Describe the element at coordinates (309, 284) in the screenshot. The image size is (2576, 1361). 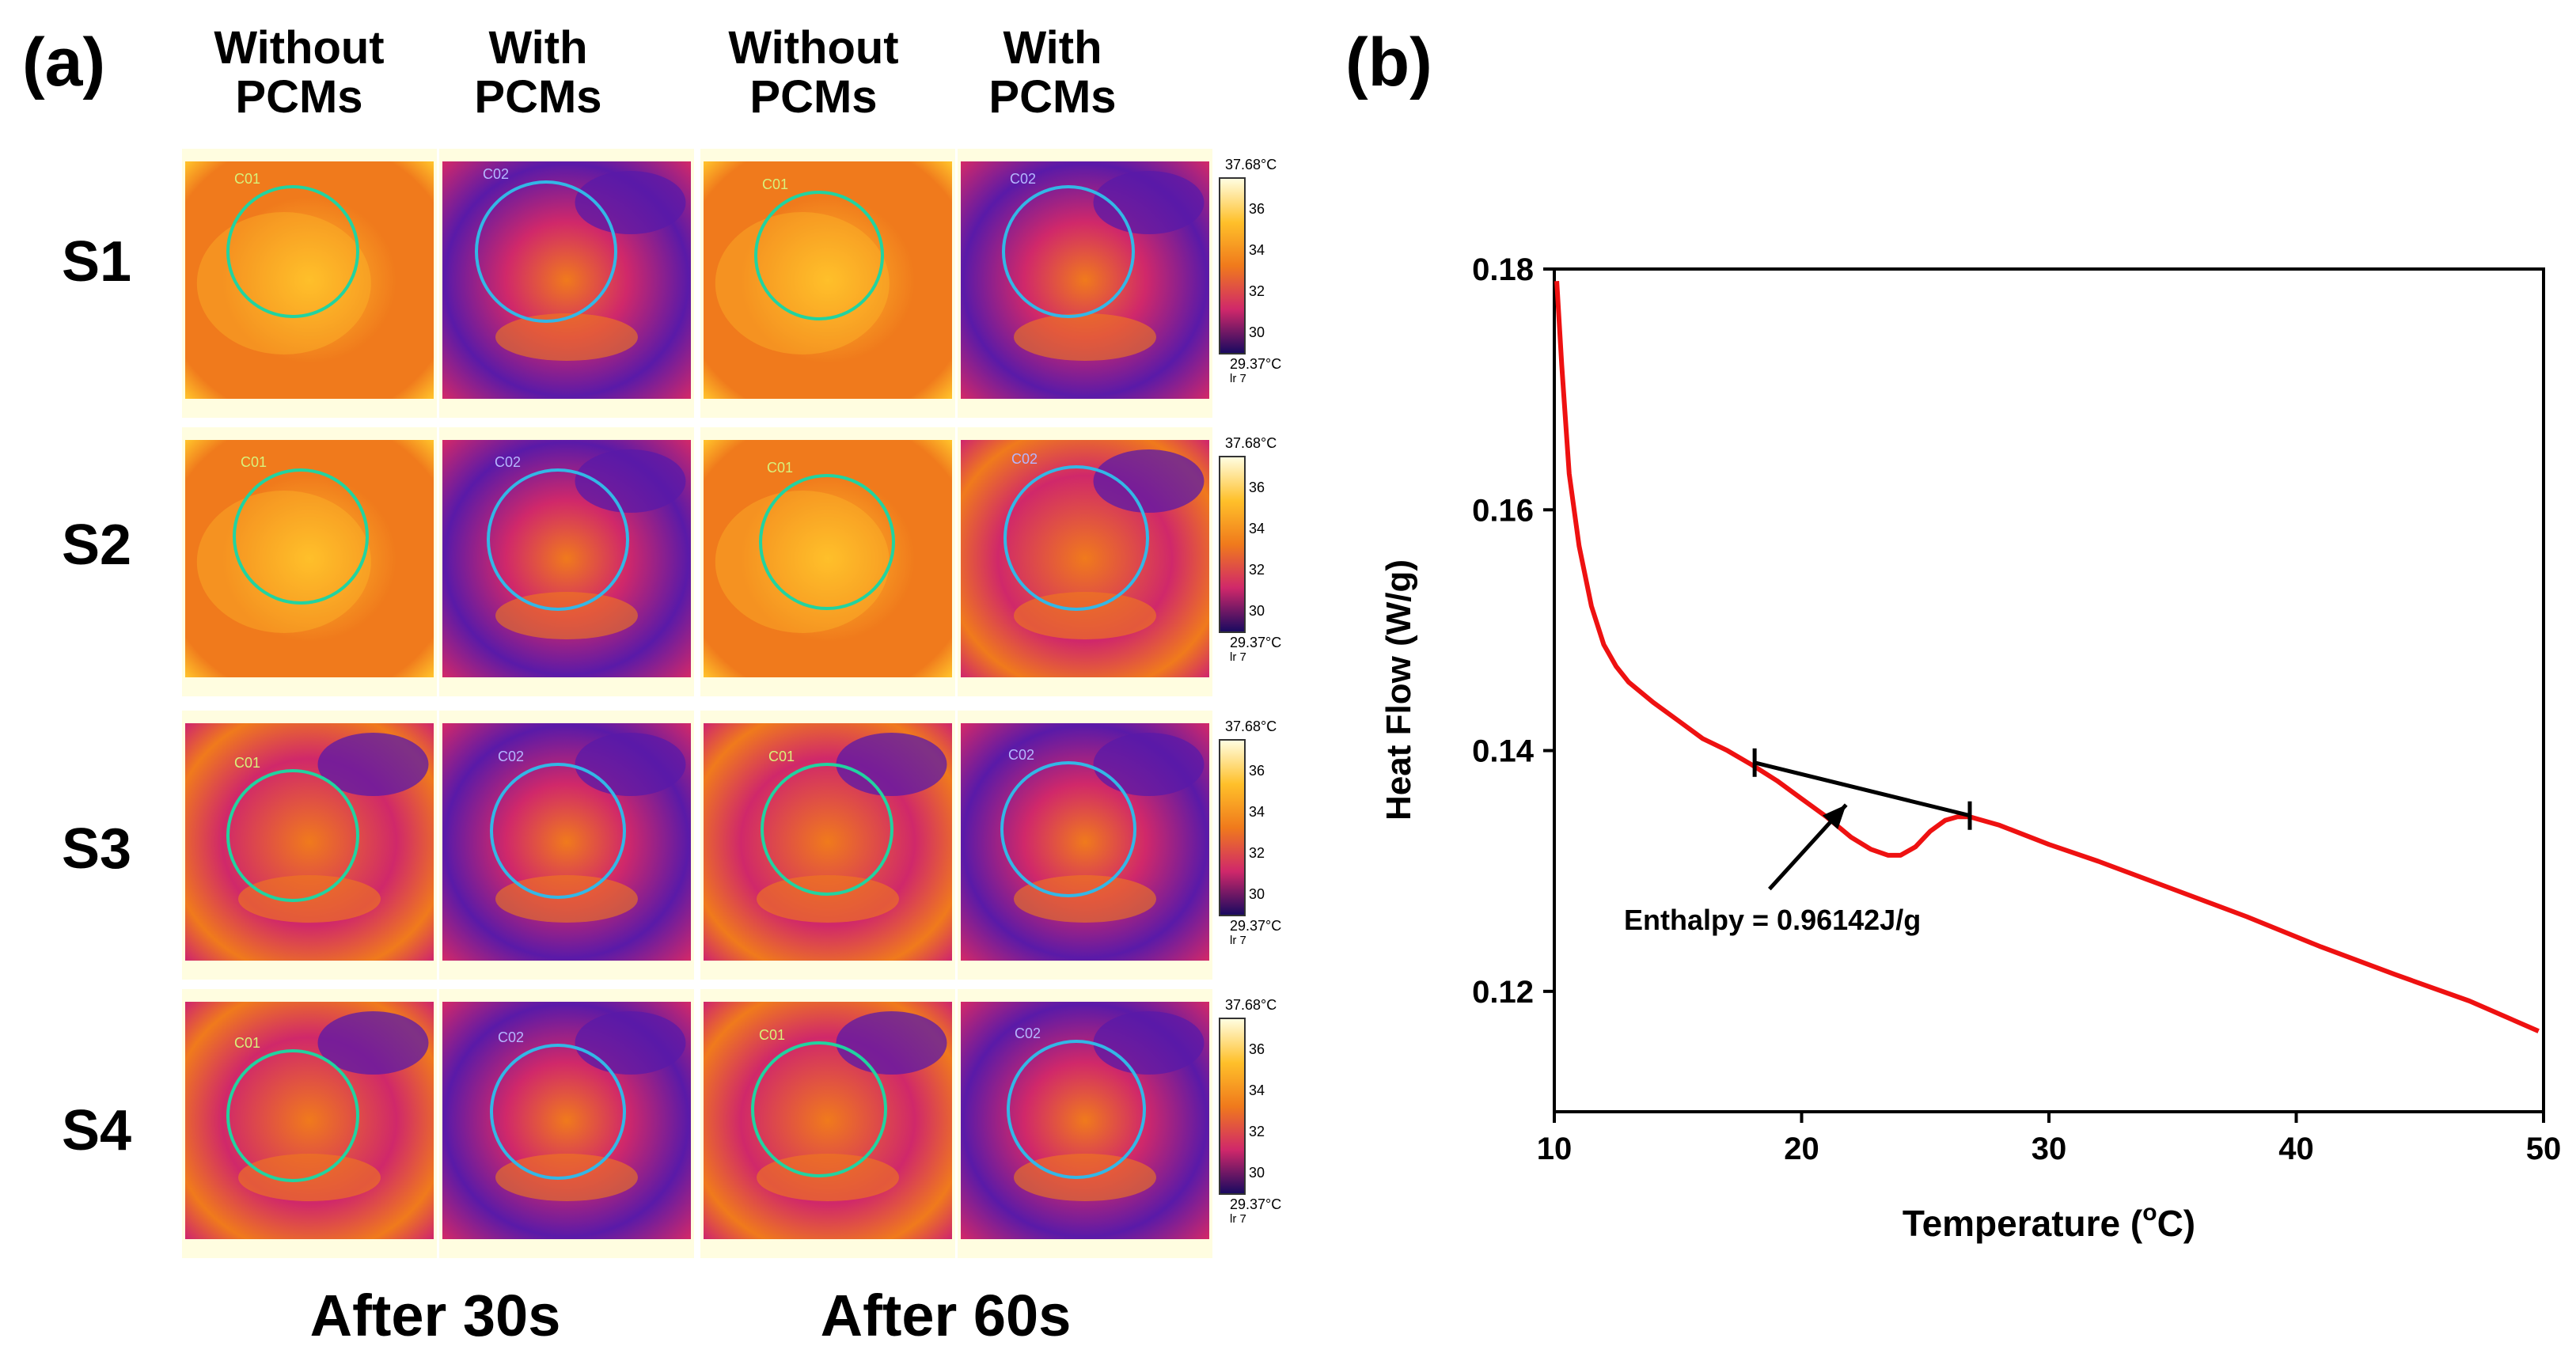
I see `thermal-image-s1-col1: C01` at that location.